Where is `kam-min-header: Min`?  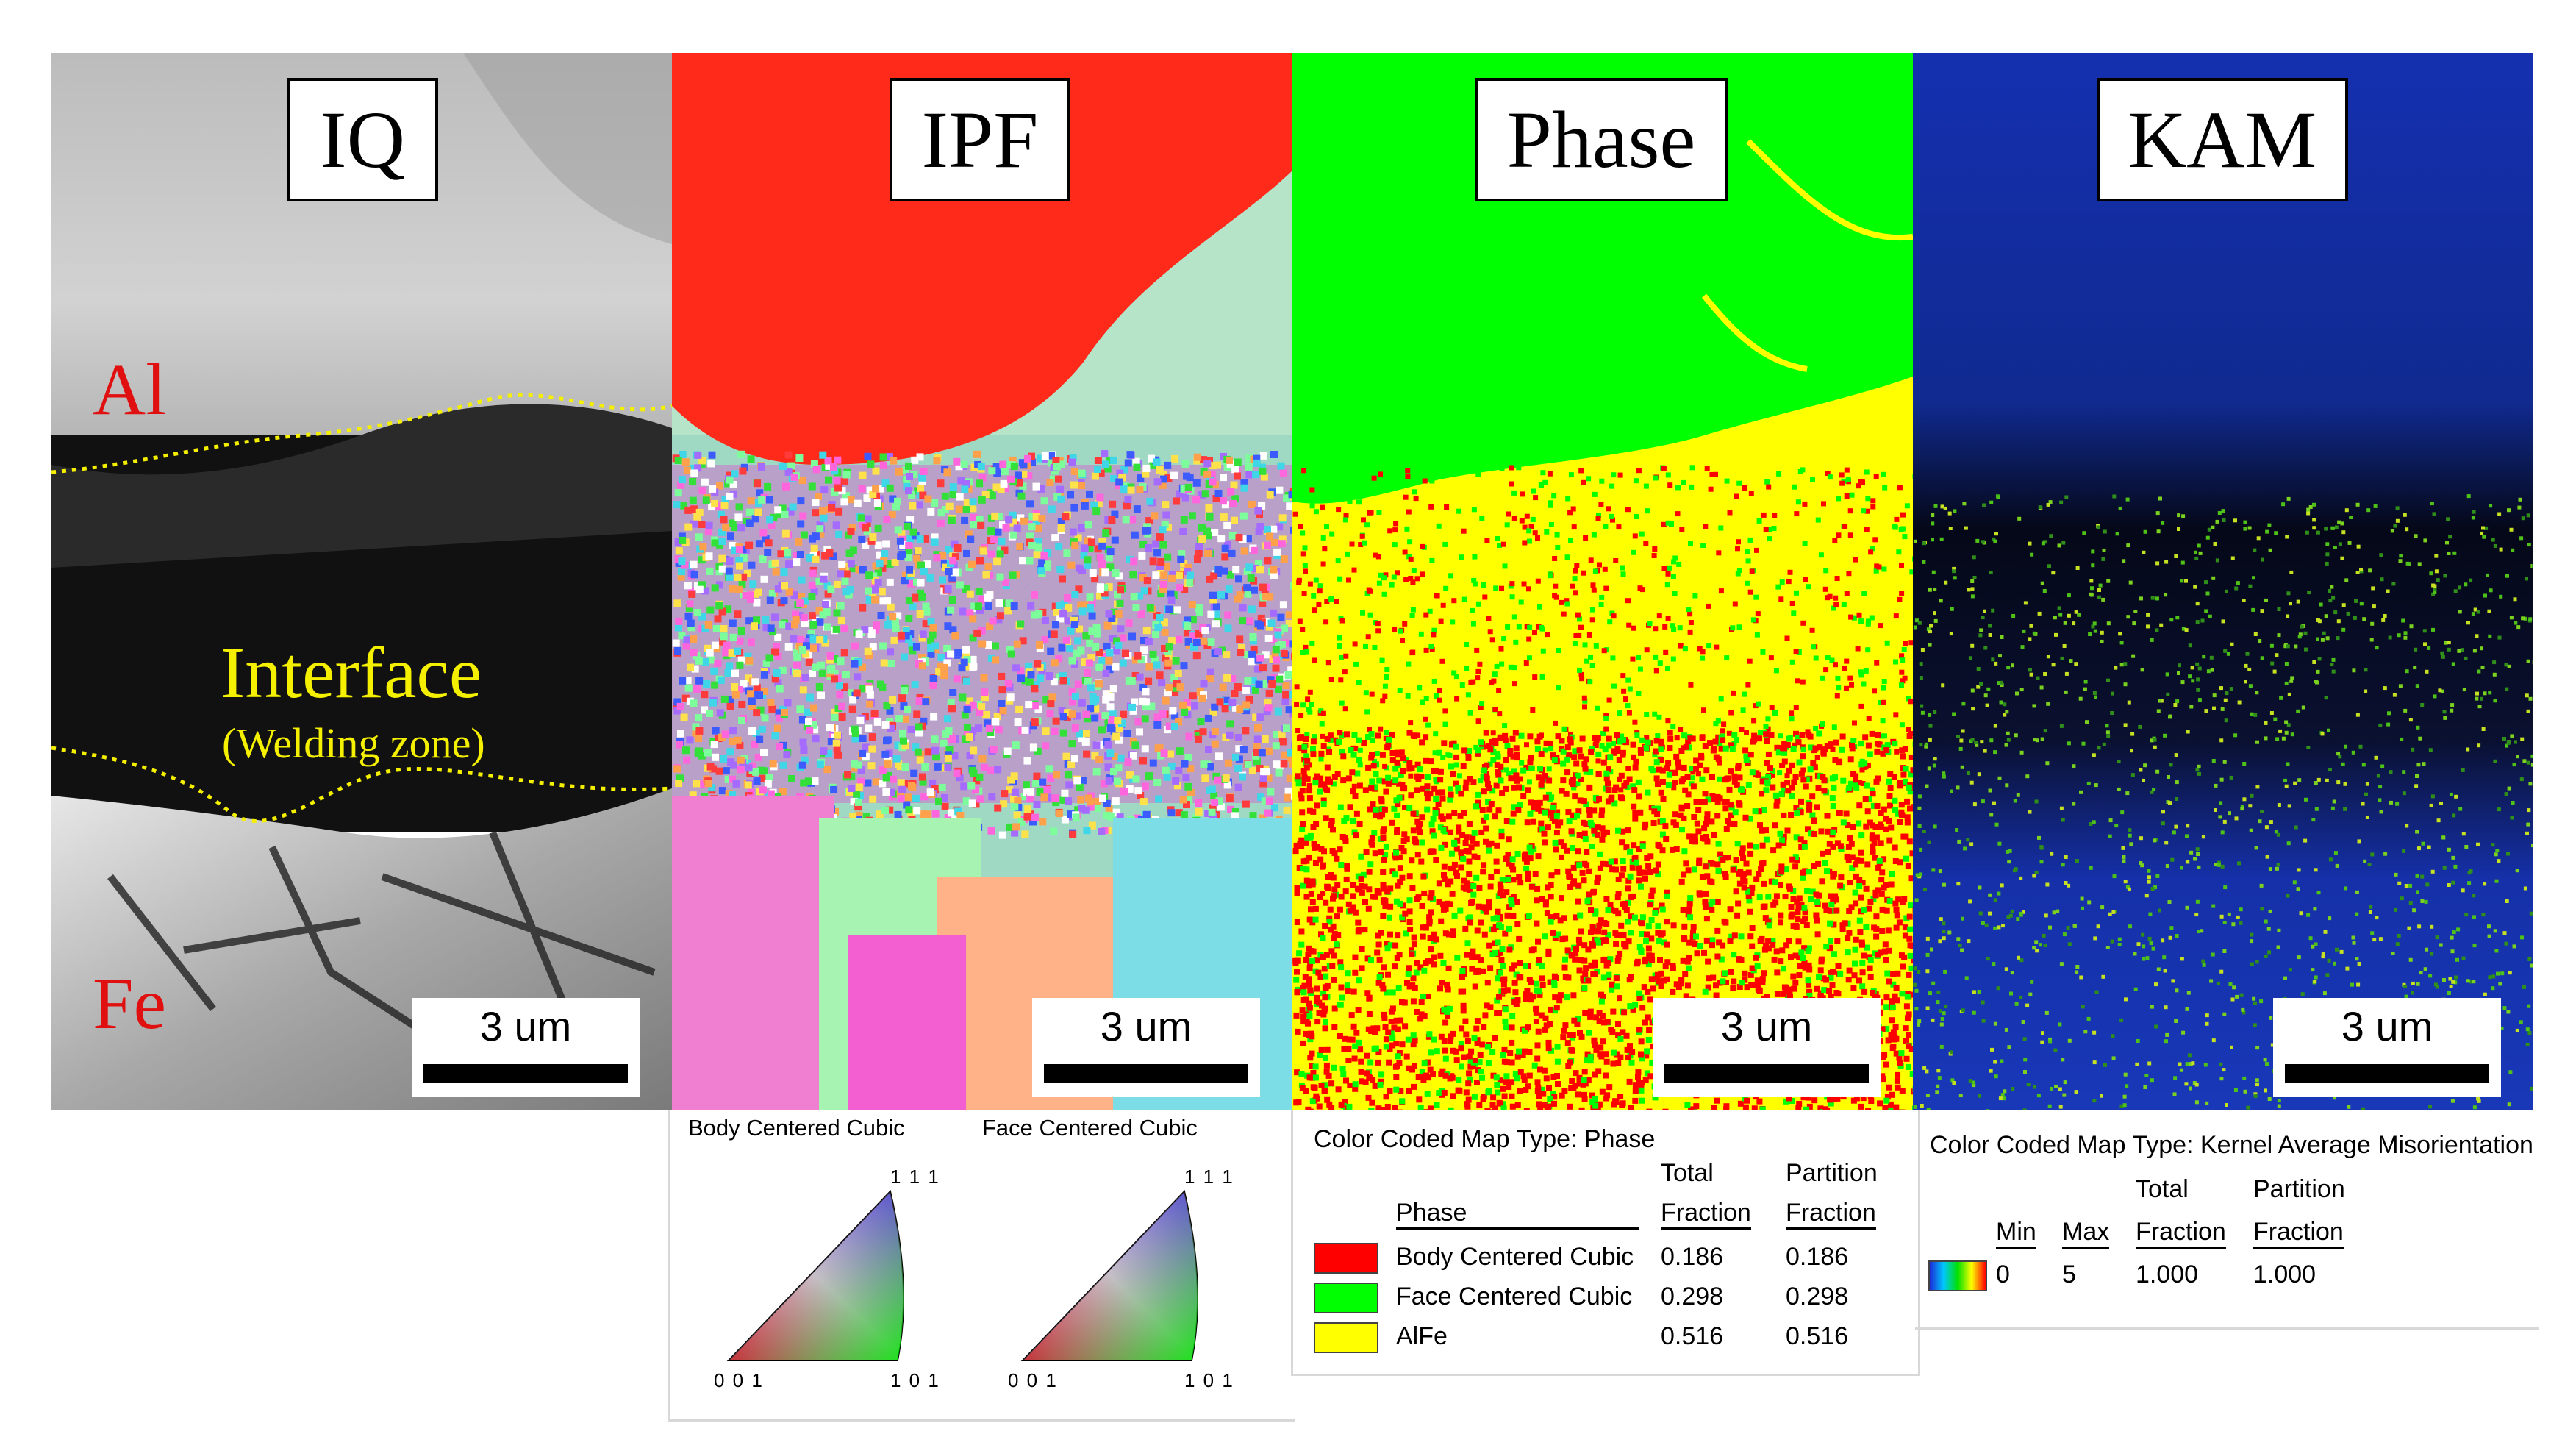 kam-min-header: Min is located at coordinates (2016, 1233).